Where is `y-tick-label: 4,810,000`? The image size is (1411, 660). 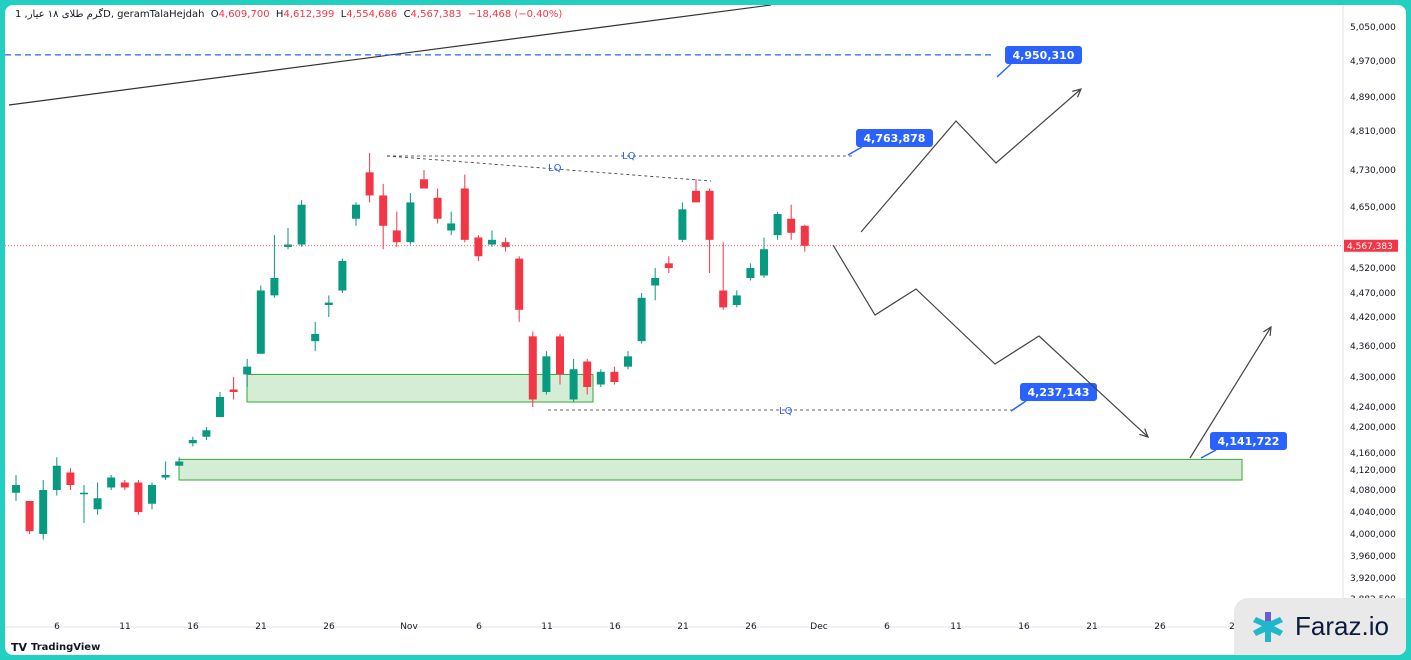
y-tick-label: 4,810,000 is located at coordinates (1373, 132).